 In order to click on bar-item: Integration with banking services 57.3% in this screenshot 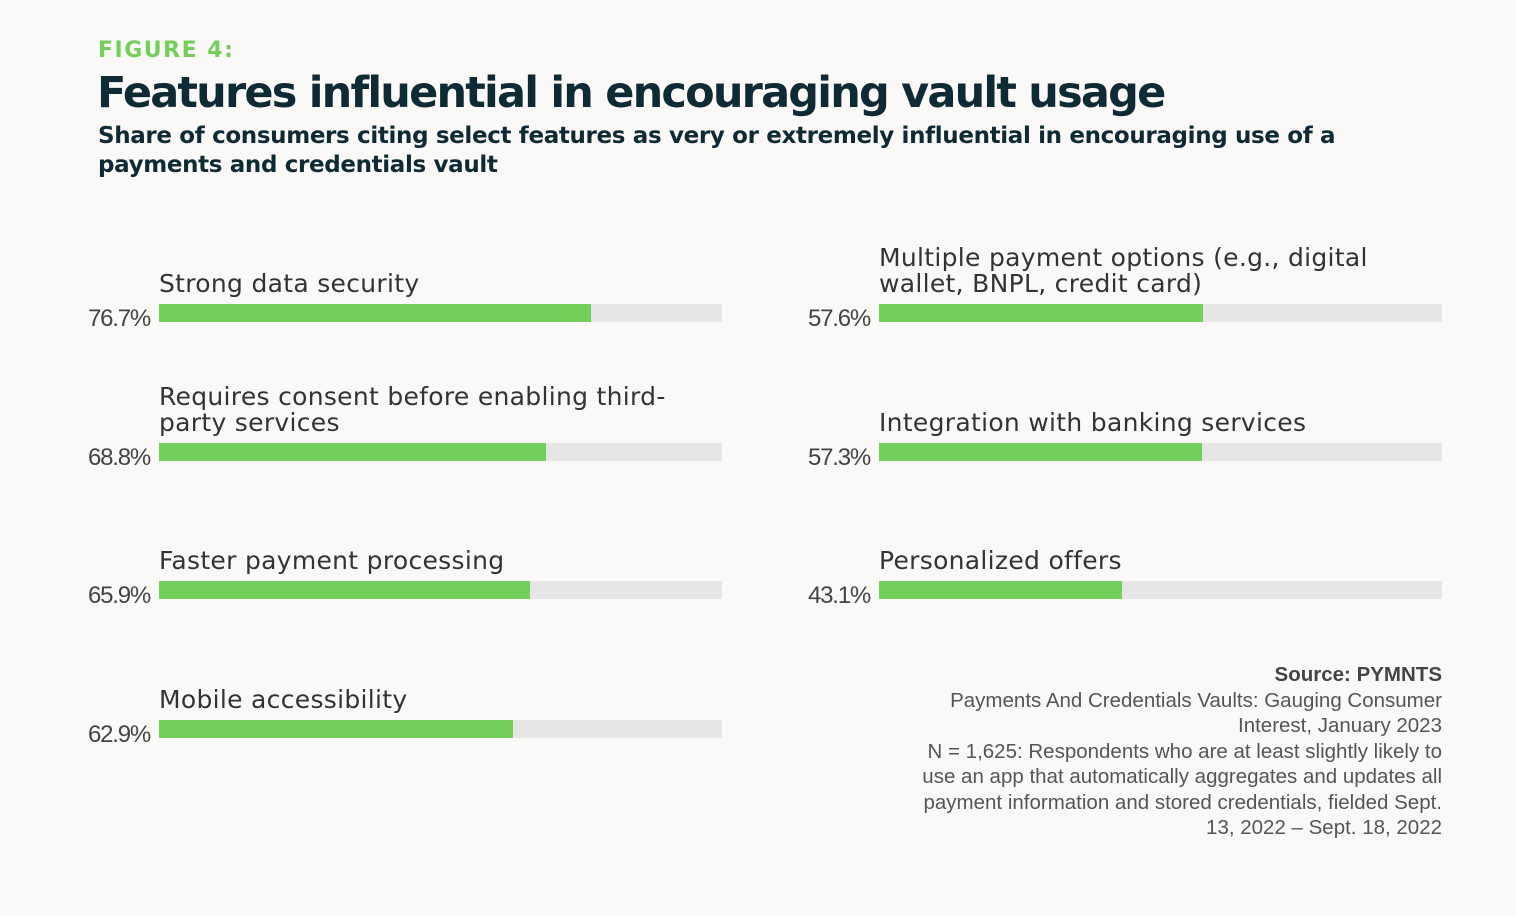, I will do `click(1125, 406)`.